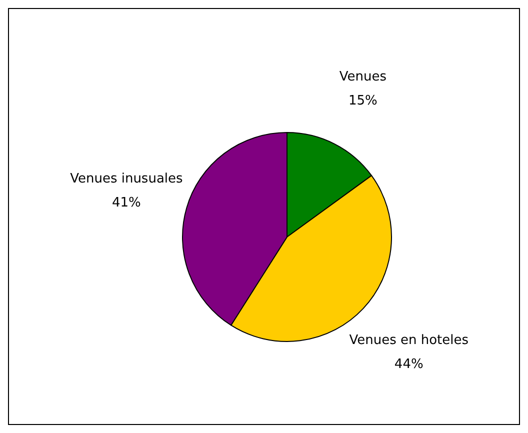 The image size is (528, 433). What do you see at coordinates (363, 100) in the screenshot?
I see `data-label: 15%` at bounding box center [363, 100].